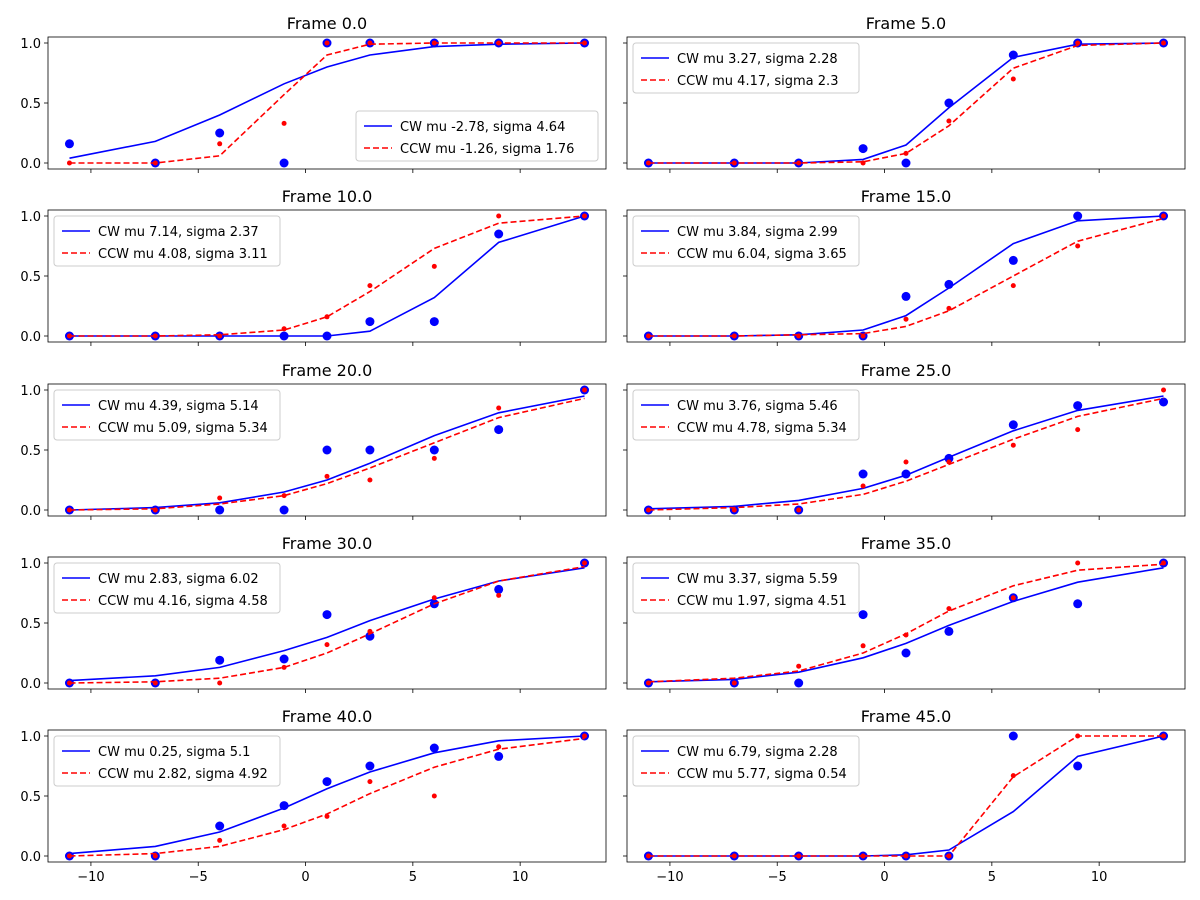 The height and width of the screenshot is (900, 1200). What do you see at coordinates (30, 337) in the screenshot?
I see `y-tick-label: 0.0` at bounding box center [30, 337].